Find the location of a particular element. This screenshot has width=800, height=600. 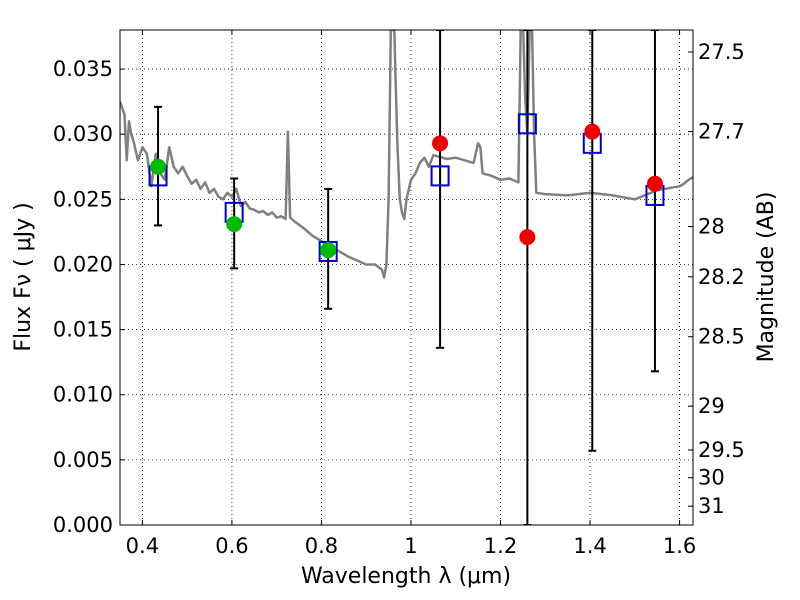

magnitude-axis-ticks: 27.5 27.7 28 28.2 28.5 29 29.5 30 31 is located at coordinates (716, 279).